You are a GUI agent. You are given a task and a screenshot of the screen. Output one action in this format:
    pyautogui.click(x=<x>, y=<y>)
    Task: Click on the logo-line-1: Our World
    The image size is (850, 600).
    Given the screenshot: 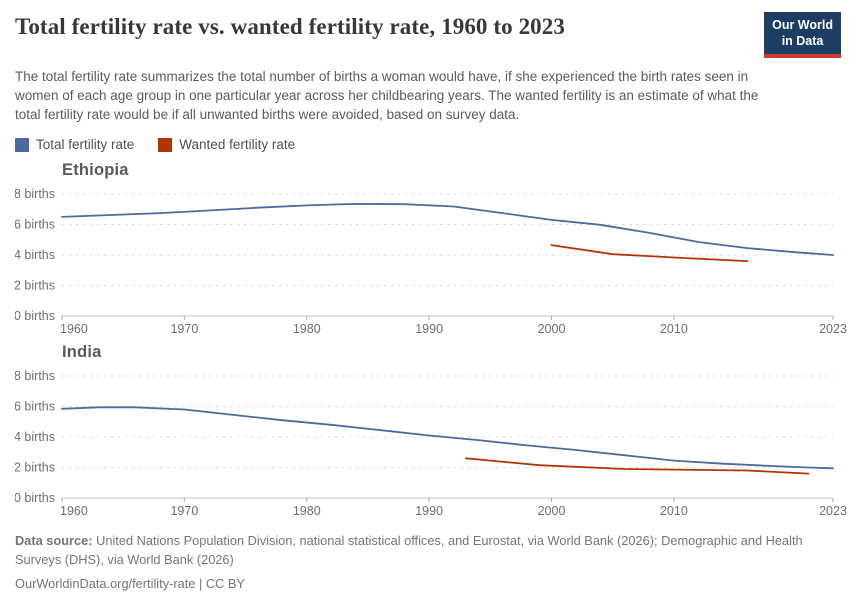 What is the action you would take?
    pyautogui.click(x=802, y=25)
    